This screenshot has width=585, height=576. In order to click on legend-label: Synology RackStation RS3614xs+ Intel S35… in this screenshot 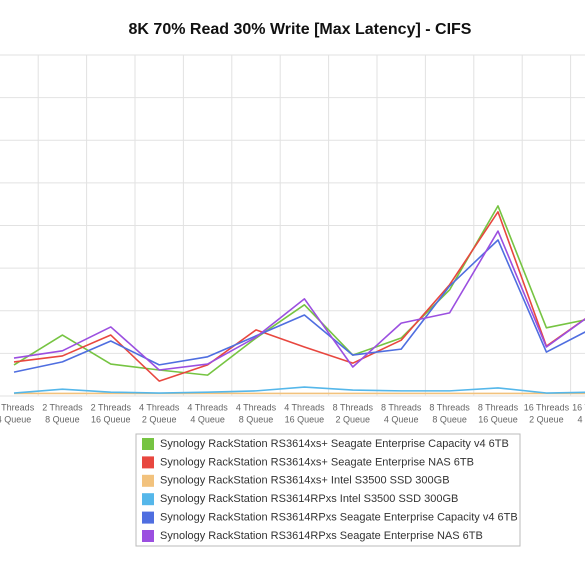, I will do `click(305, 481)`.